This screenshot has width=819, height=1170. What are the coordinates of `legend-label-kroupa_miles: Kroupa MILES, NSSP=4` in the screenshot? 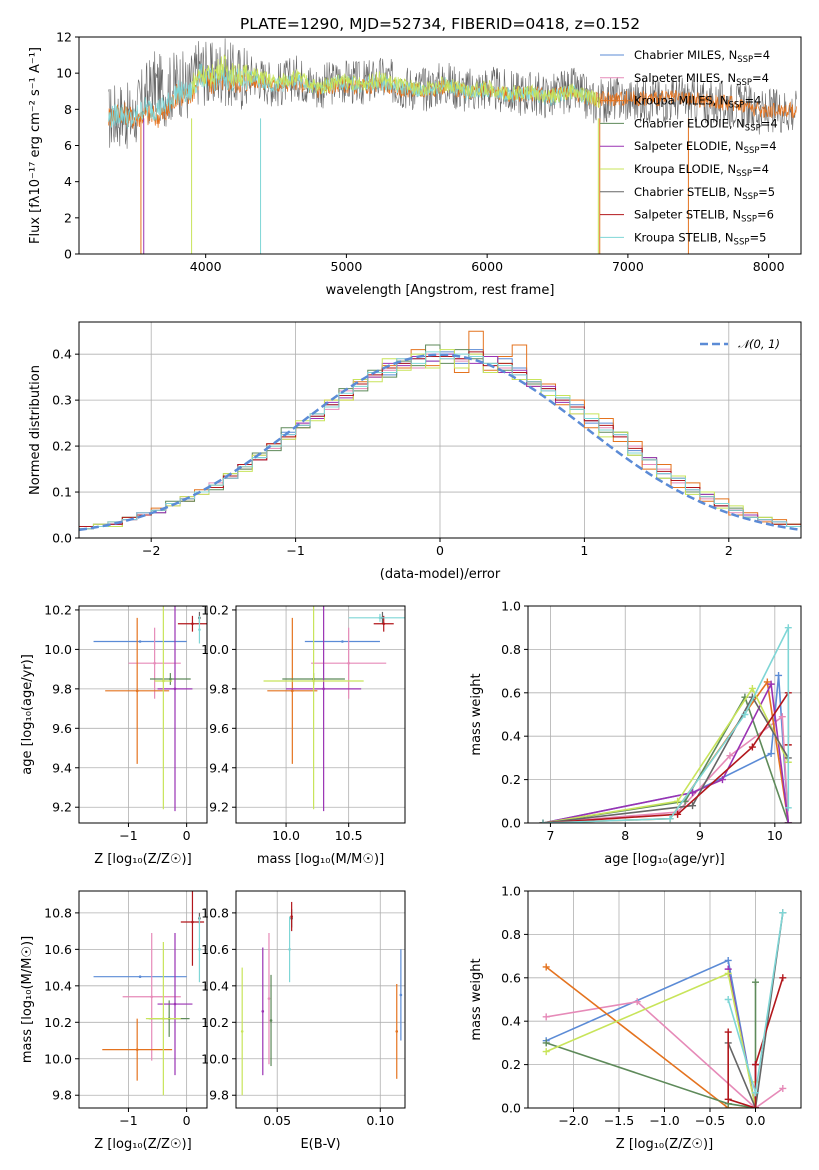 It's located at (697, 102).